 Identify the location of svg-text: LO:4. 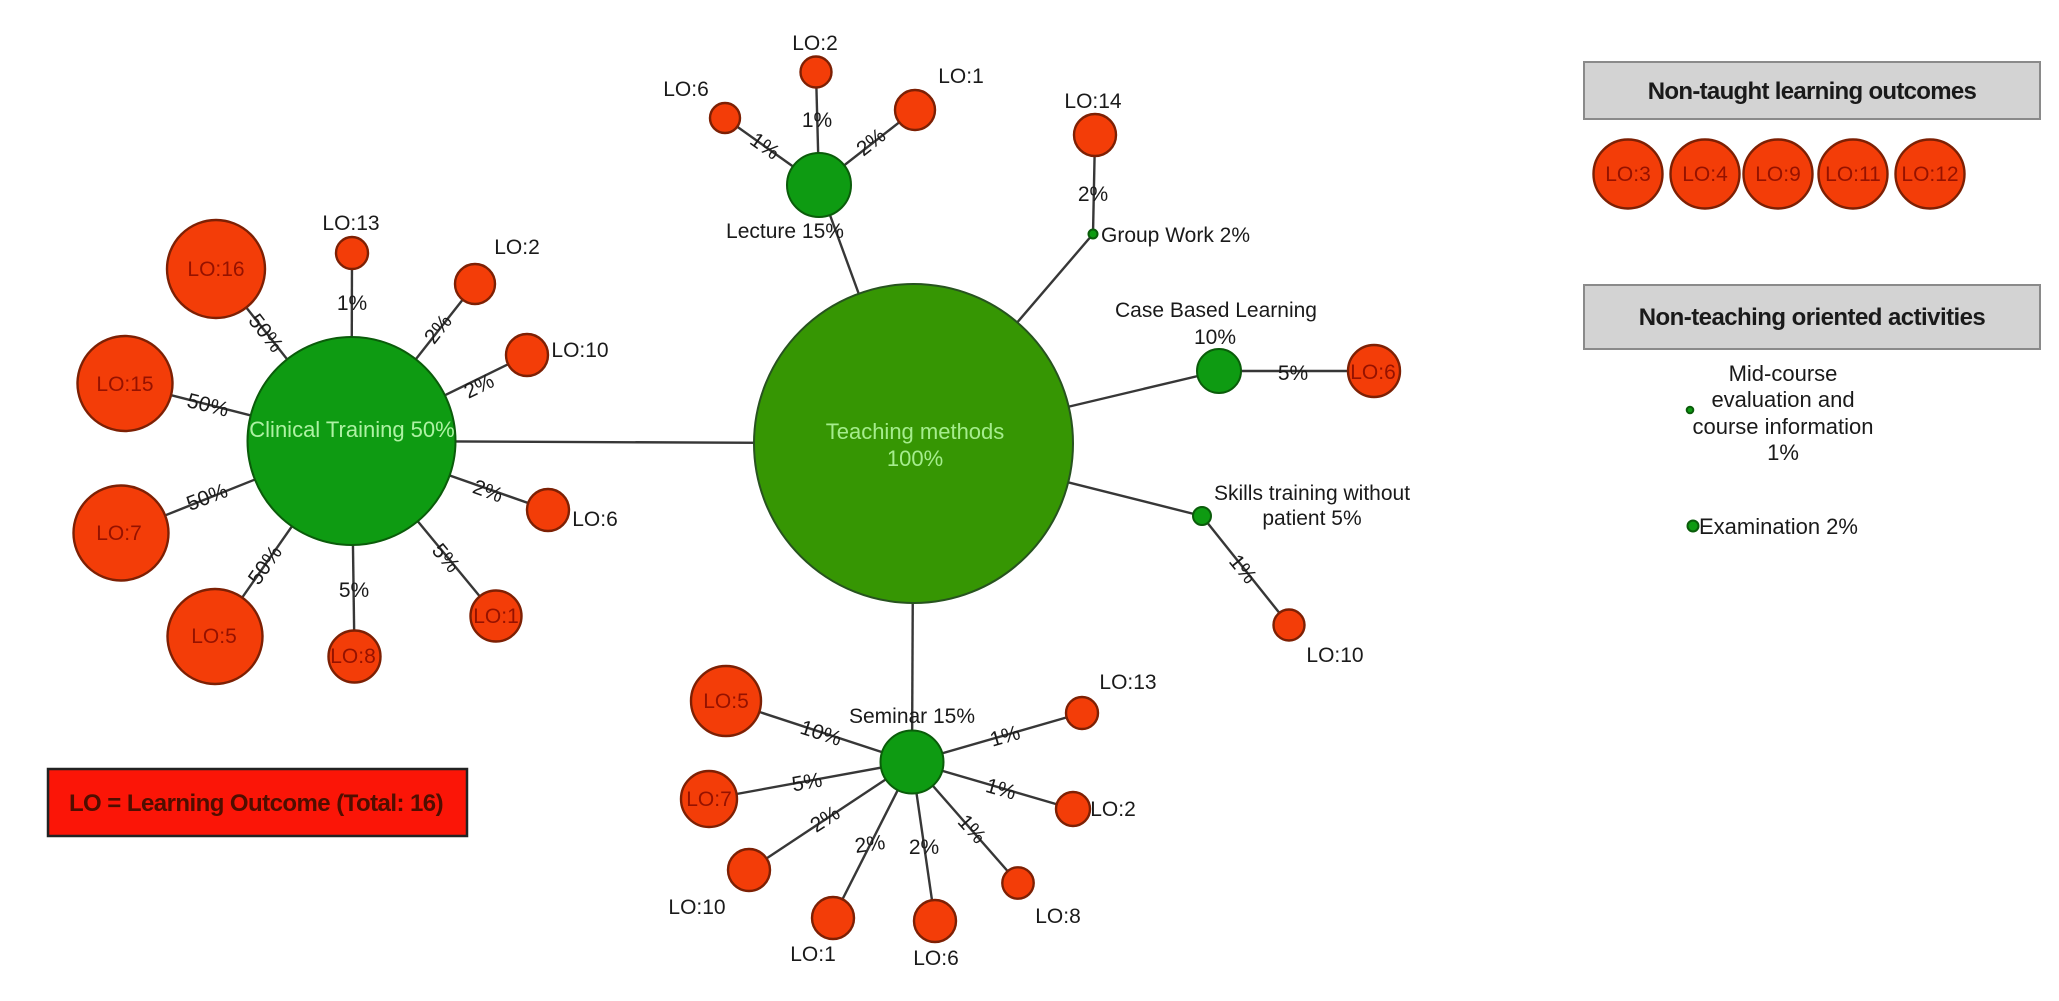
(1705, 174).